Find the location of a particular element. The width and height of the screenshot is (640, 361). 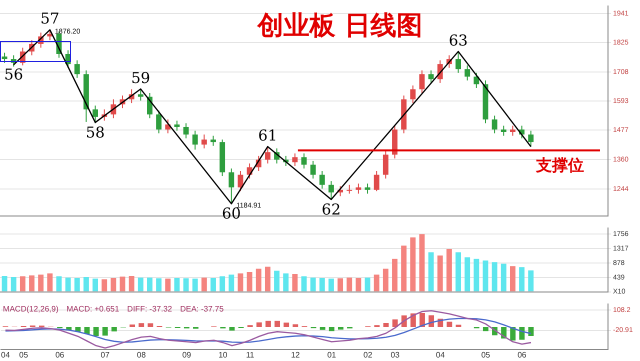

annotation: DEA: -37.75 is located at coordinates (202, 309).